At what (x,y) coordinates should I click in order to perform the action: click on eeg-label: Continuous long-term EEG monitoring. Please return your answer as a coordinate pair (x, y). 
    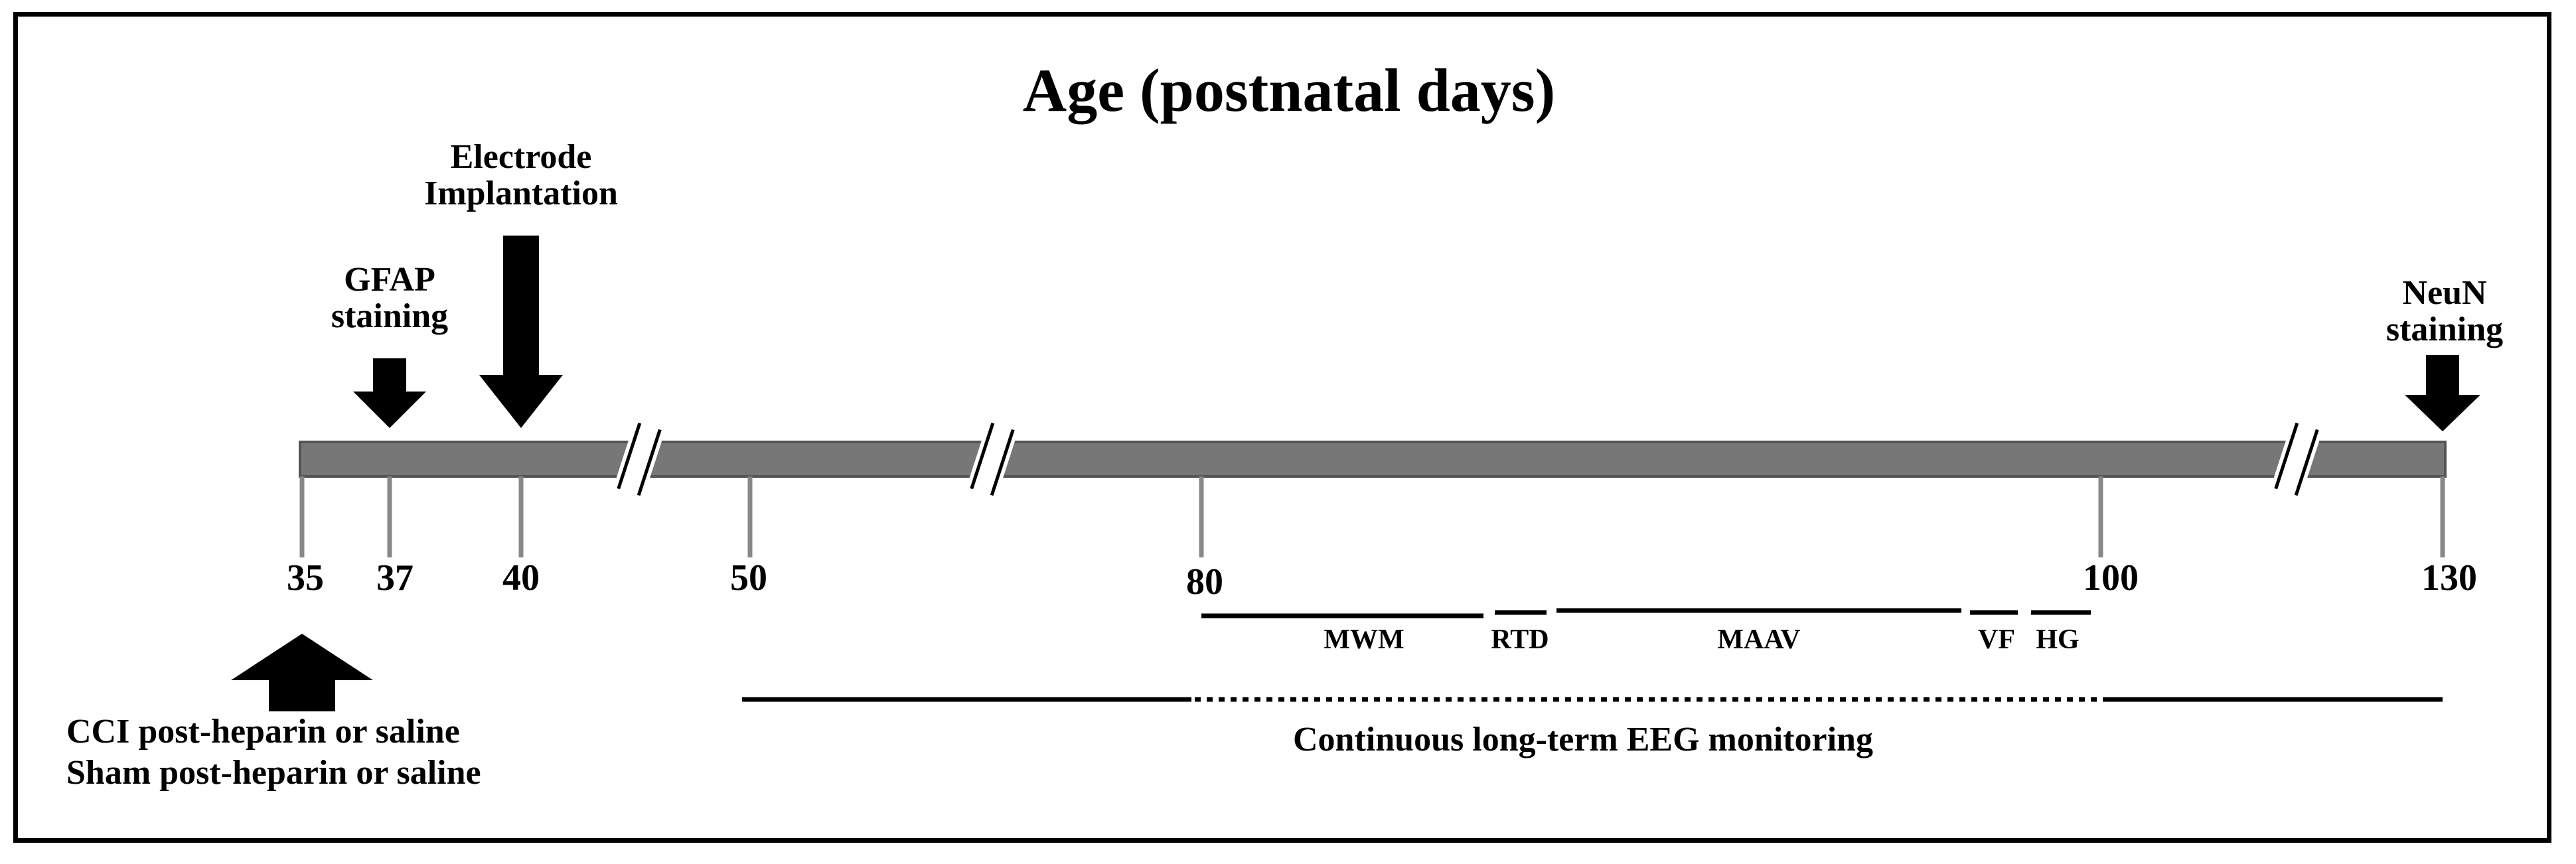
    Looking at the image, I should click on (1583, 740).